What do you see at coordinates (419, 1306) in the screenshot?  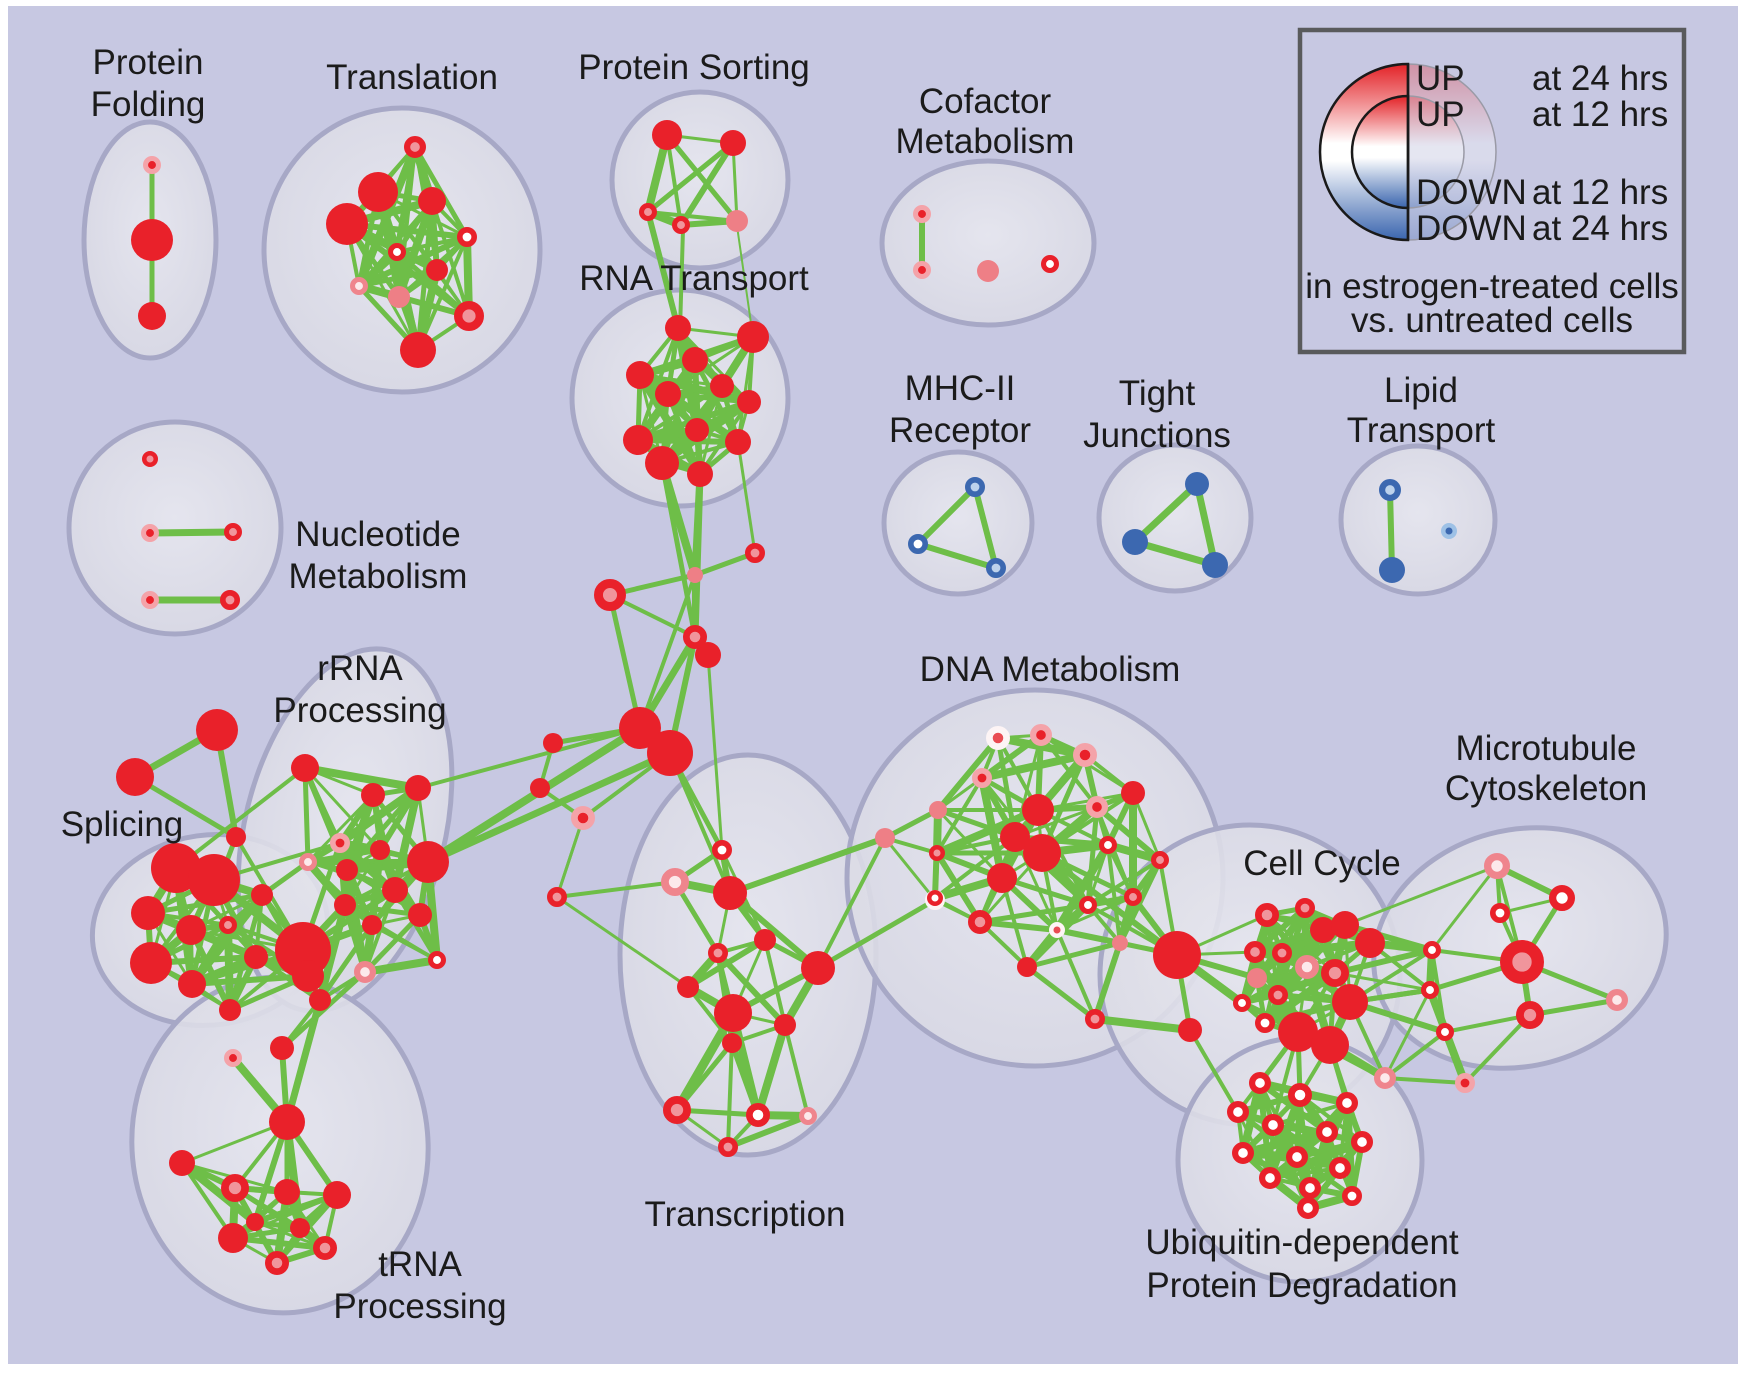 I see `cluster-label-trna-processing: Processing` at bounding box center [419, 1306].